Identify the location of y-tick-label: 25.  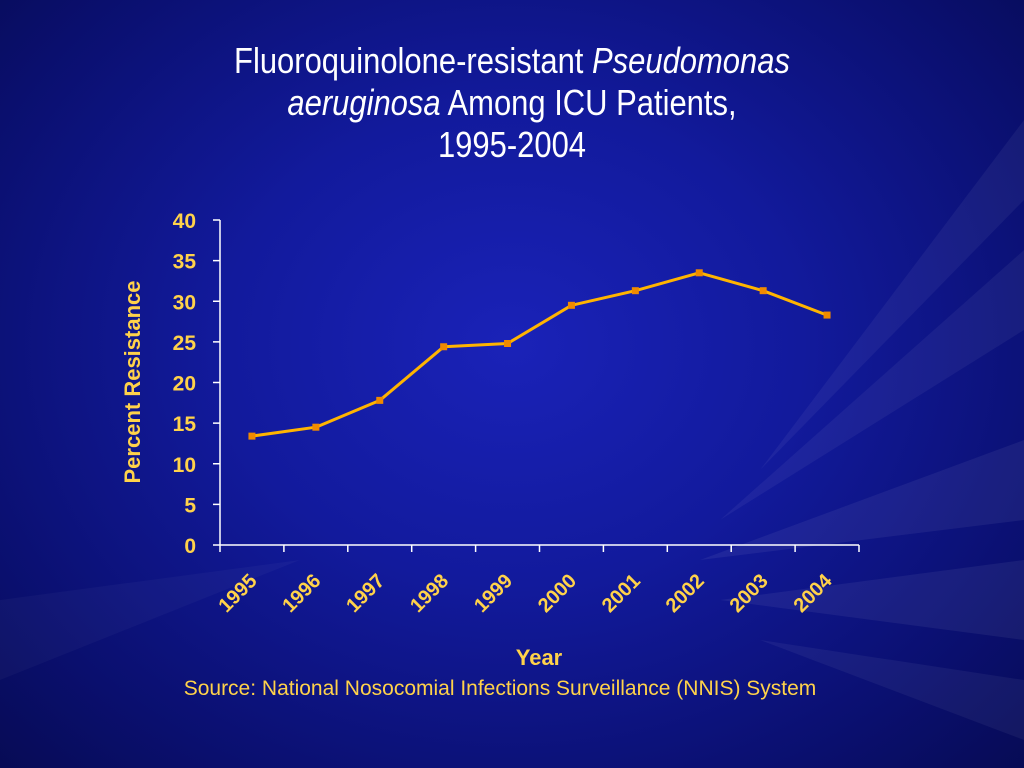
(185, 343).